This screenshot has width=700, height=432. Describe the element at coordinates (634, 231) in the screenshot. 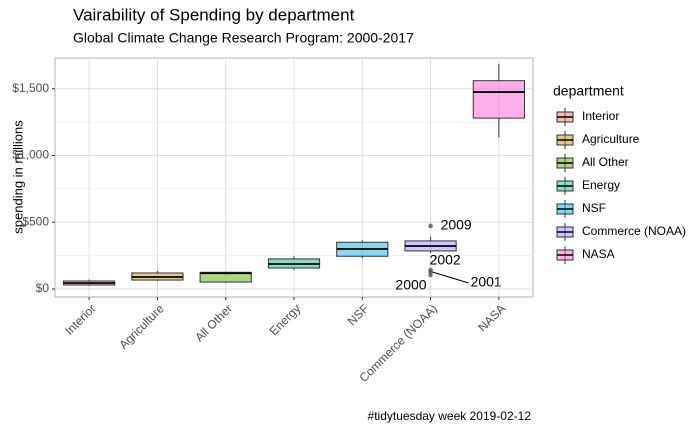

I see `legend-label: Commerce (NOAA)` at that location.